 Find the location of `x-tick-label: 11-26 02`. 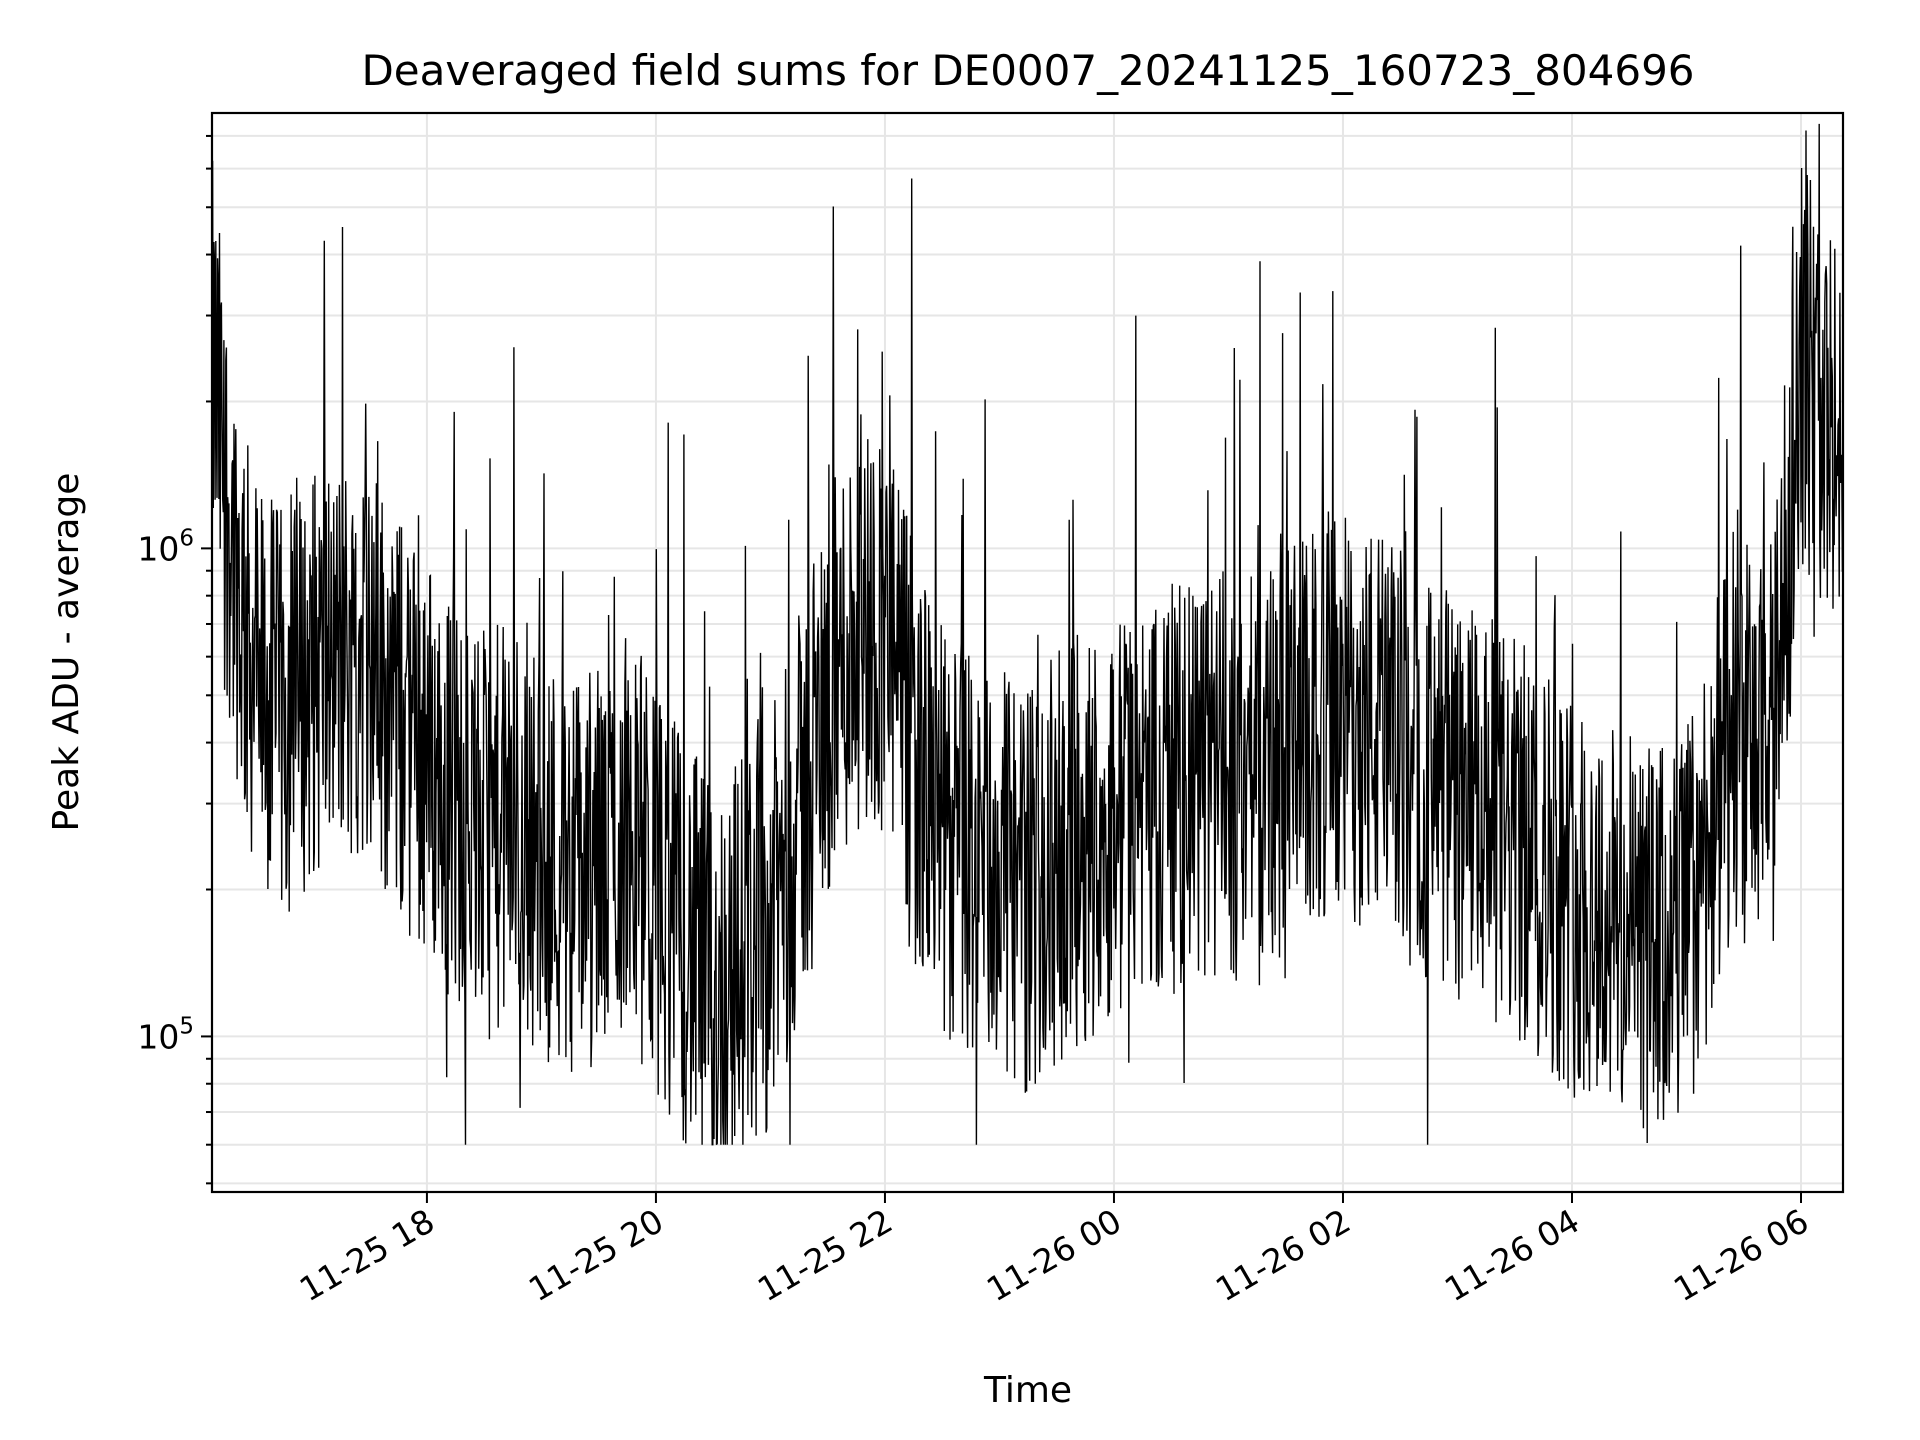

x-tick-label: 11-26 02 is located at coordinates (1283, 1255).